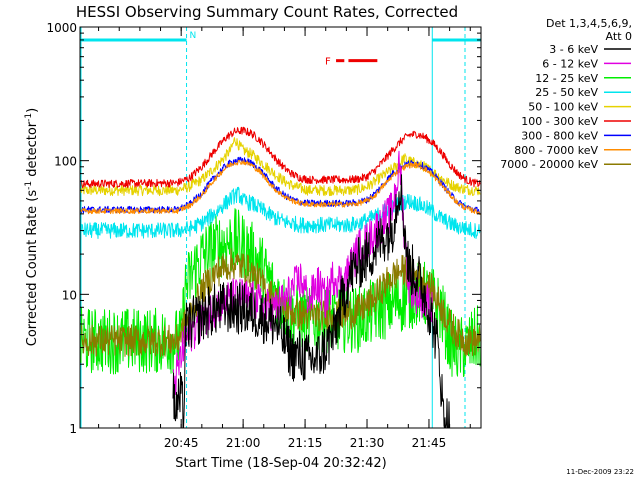 The image size is (640, 480). What do you see at coordinates (32, 110) in the screenshot?
I see `y-axis-label-end: )` at bounding box center [32, 110].